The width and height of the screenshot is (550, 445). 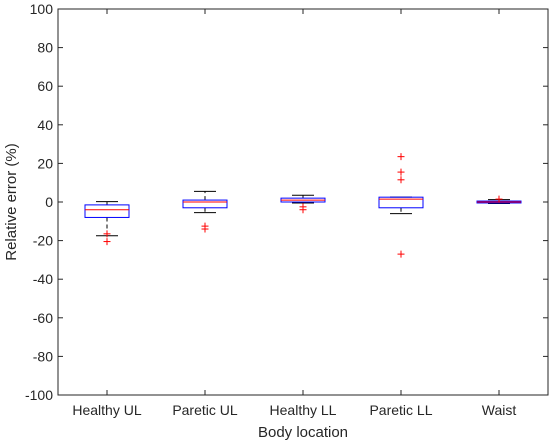 What do you see at coordinates (43, 279) in the screenshot?
I see `y-tick-label: -40` at bounding box center [43, 279].